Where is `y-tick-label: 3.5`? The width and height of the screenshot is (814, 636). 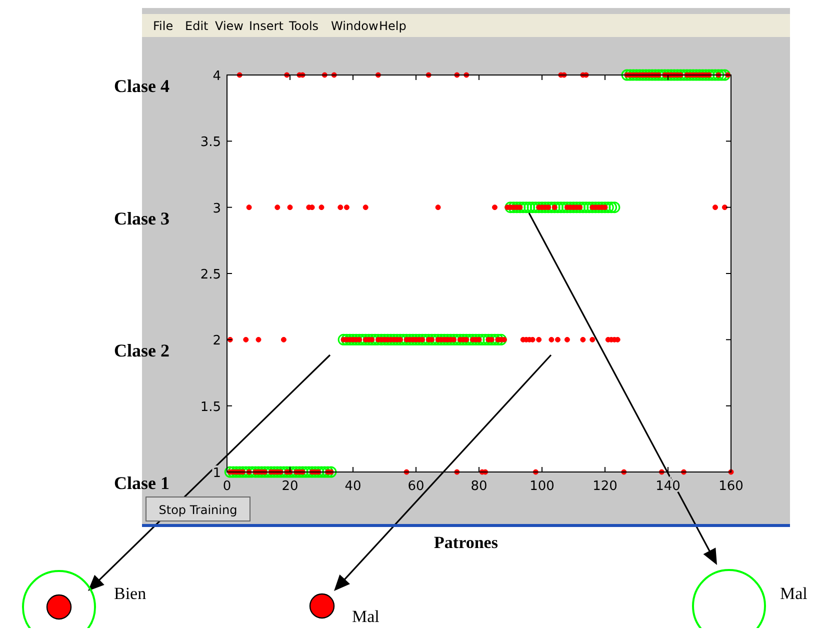
y-tick-label: 3.5 is located at coordinates (210, 142).